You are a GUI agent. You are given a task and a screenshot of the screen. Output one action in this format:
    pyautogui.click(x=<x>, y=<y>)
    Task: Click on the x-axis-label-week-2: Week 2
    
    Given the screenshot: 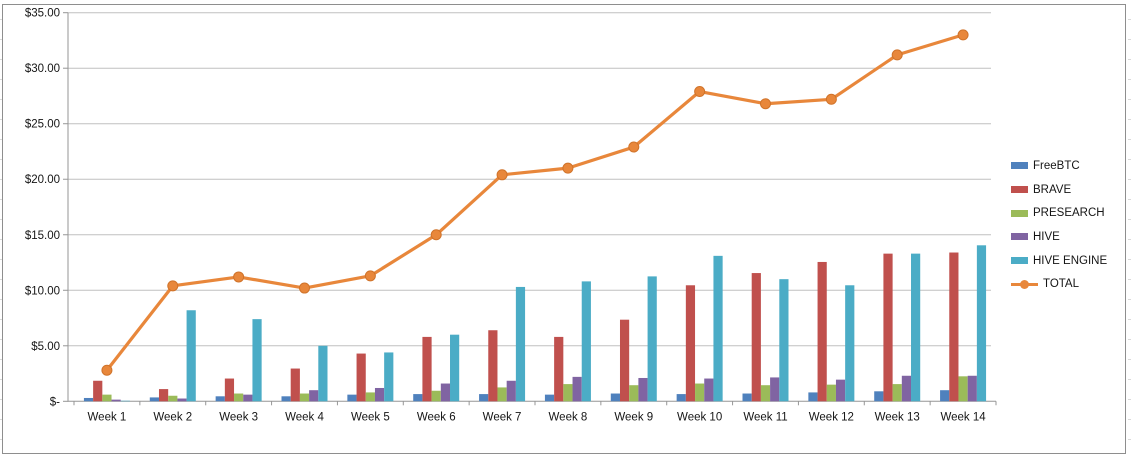 What is the action you would take?
    pyautogui.click(x=172, y=417)
    